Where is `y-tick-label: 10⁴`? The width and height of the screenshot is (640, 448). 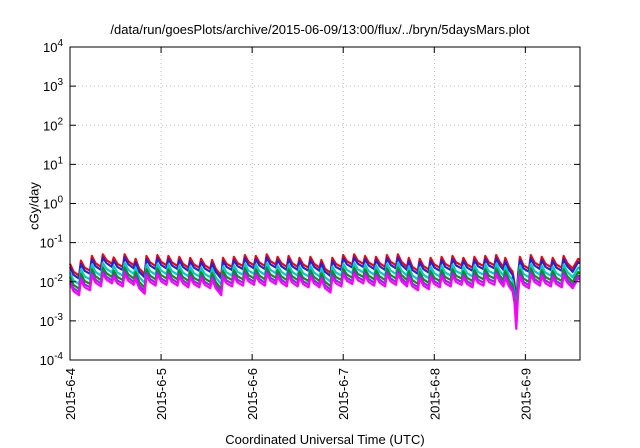
y-tick-label: 10⁴ is located at coordinates (53, 46).